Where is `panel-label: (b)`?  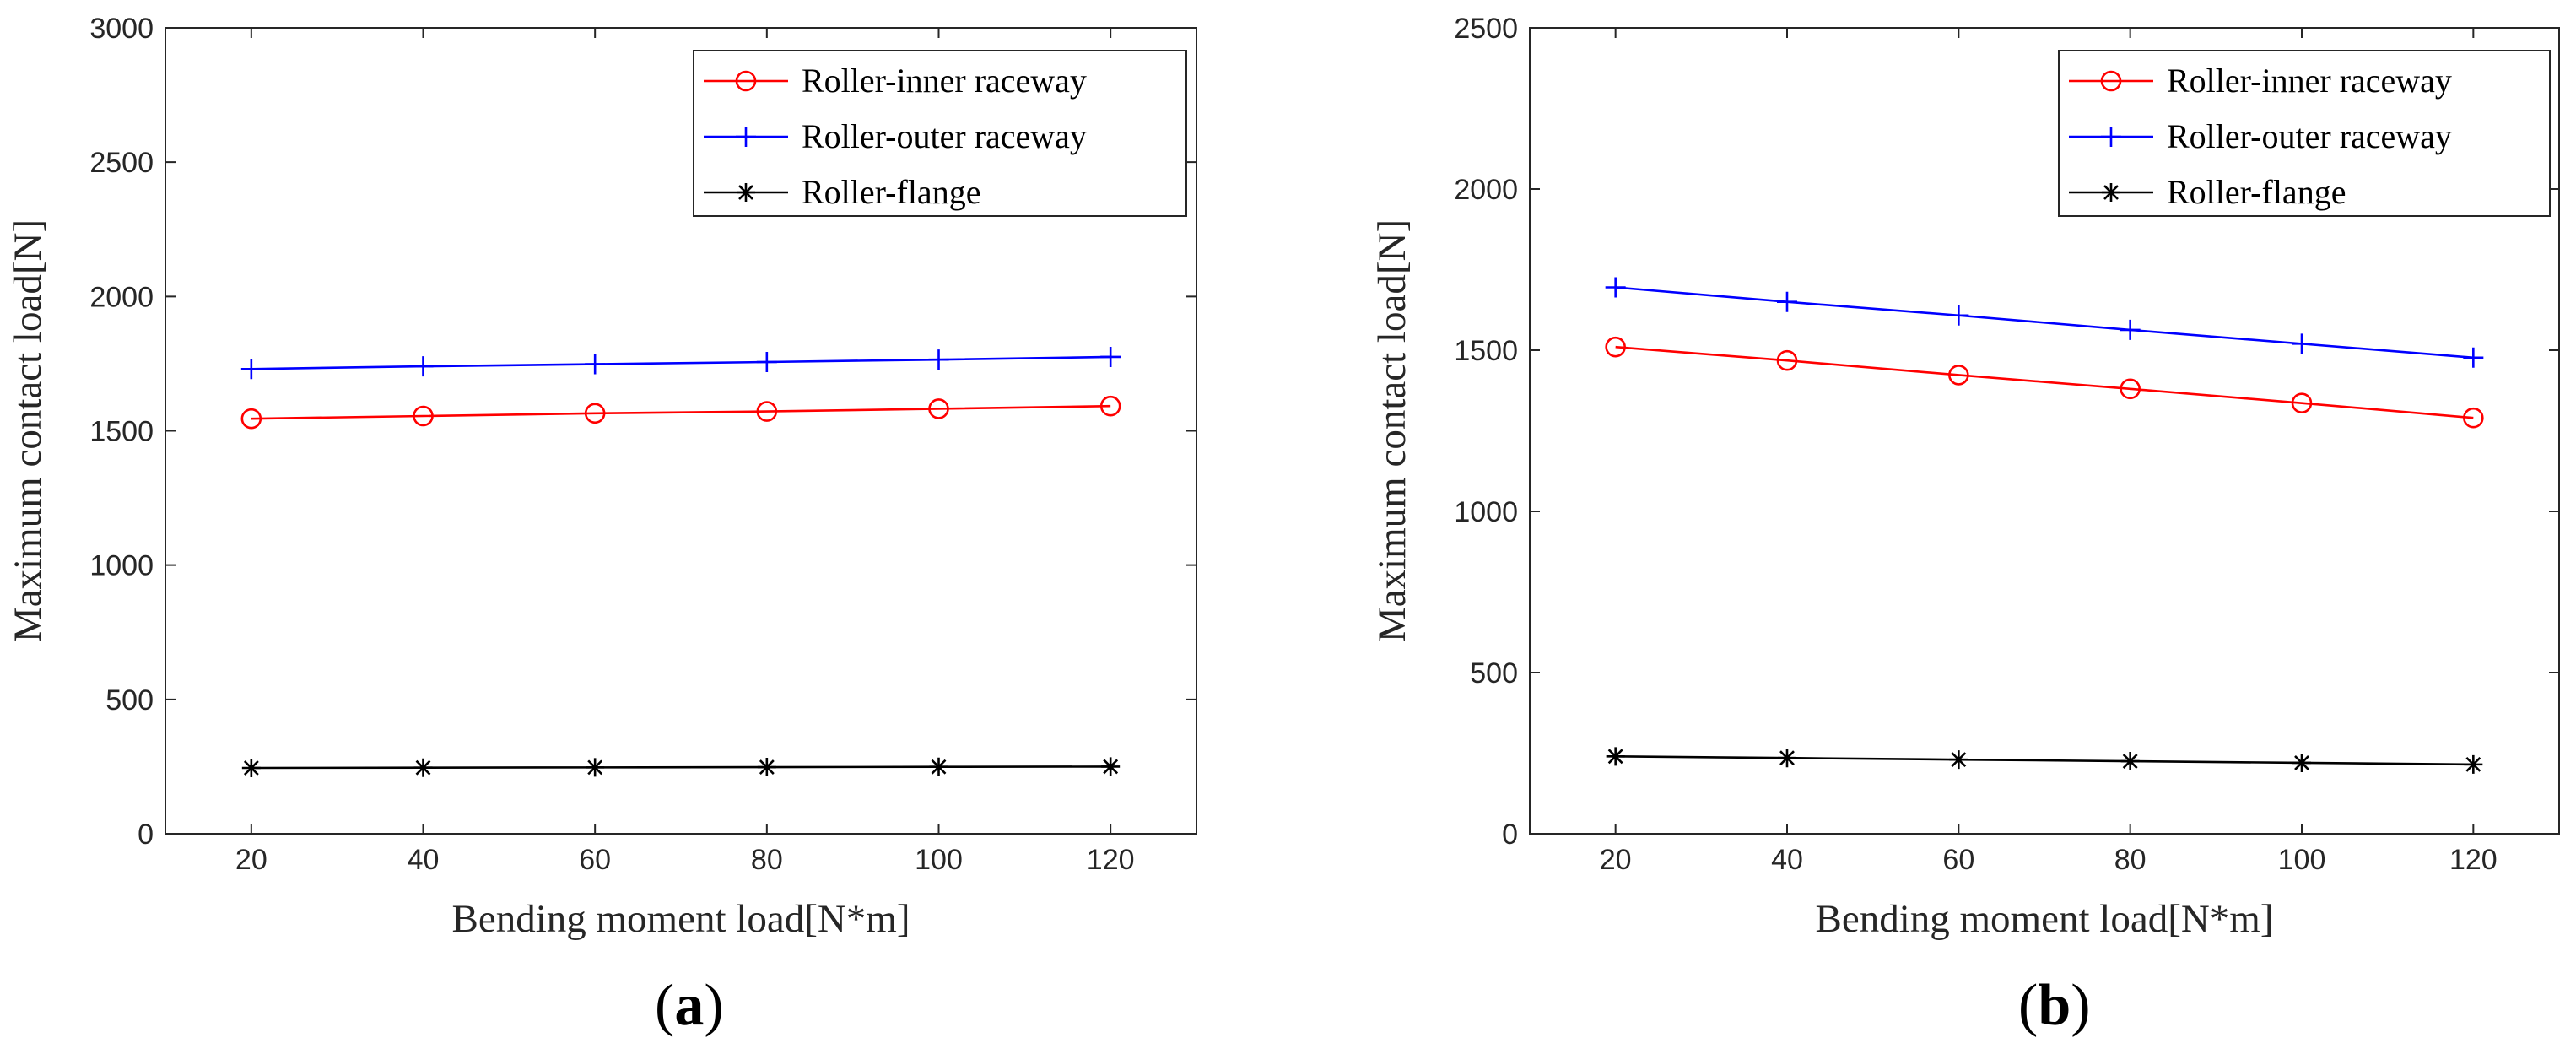
panel-label: (b) is located at coordinates (2054, 1005).